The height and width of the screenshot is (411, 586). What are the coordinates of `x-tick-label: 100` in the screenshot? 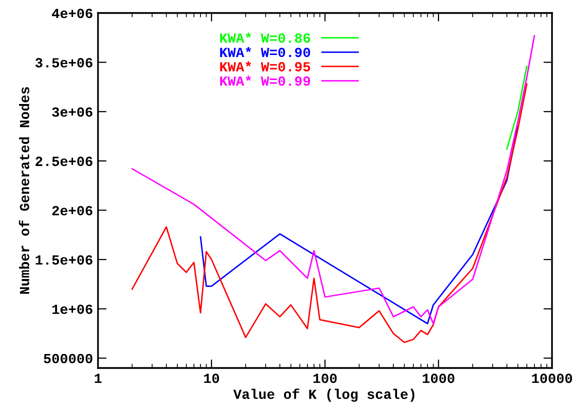 It's located at (325, 379).